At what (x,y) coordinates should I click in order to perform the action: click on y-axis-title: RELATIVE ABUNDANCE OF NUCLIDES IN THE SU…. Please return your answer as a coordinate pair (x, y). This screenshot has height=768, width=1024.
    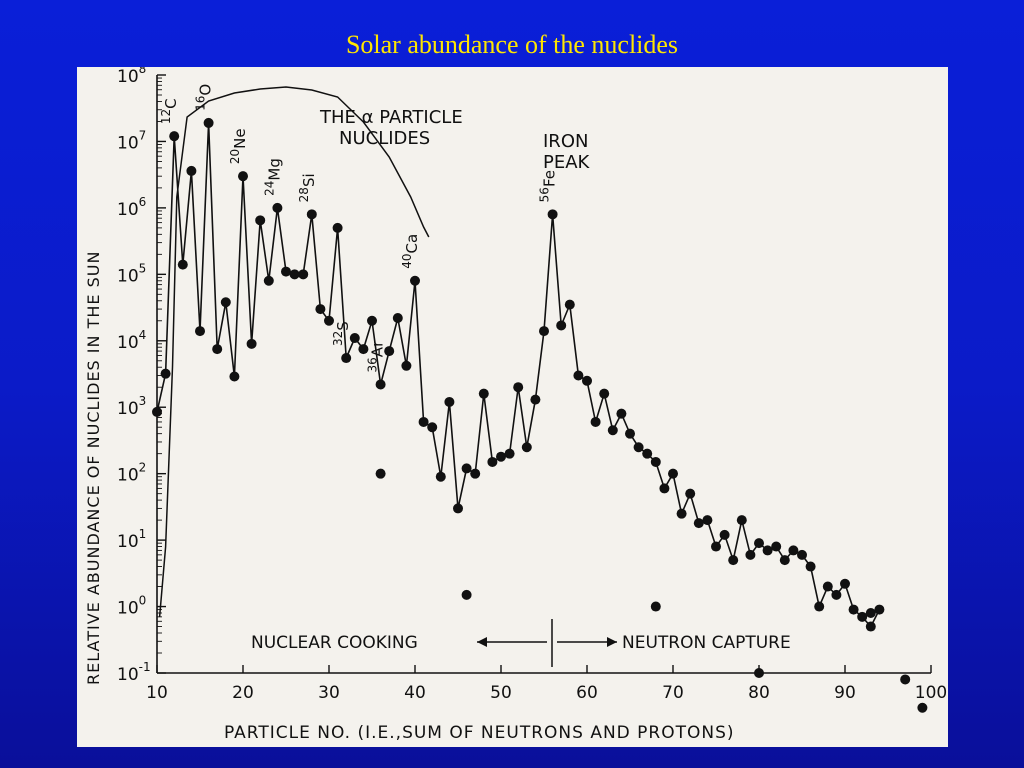
    Looking at the image, I should click on (93, 468).